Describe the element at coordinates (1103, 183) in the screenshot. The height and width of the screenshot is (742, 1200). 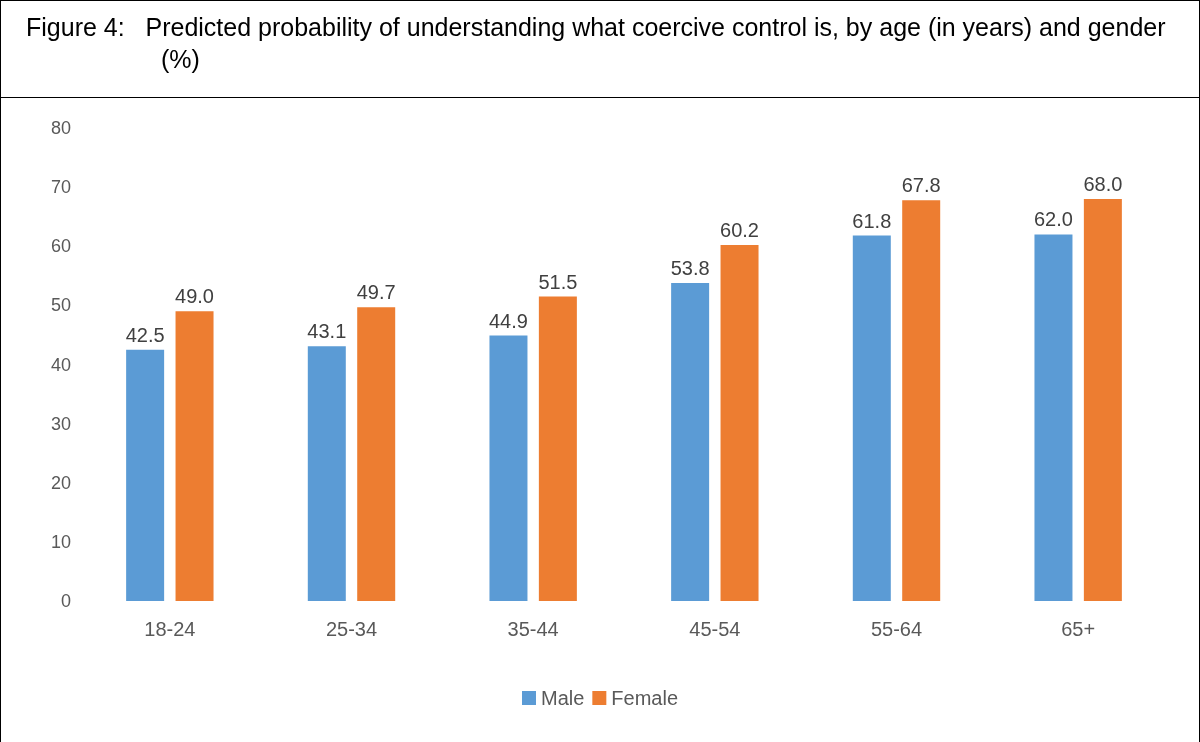
I see `data-label: 68.0` at that location.